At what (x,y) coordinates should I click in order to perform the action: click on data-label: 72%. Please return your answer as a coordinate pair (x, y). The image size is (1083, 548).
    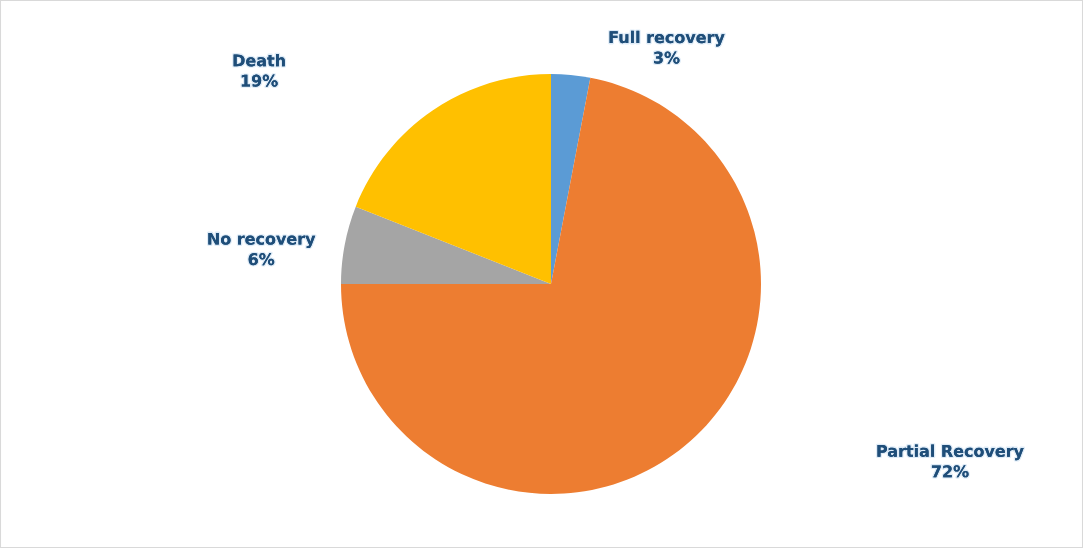
    Looking at the image, I should click on (950, 471).